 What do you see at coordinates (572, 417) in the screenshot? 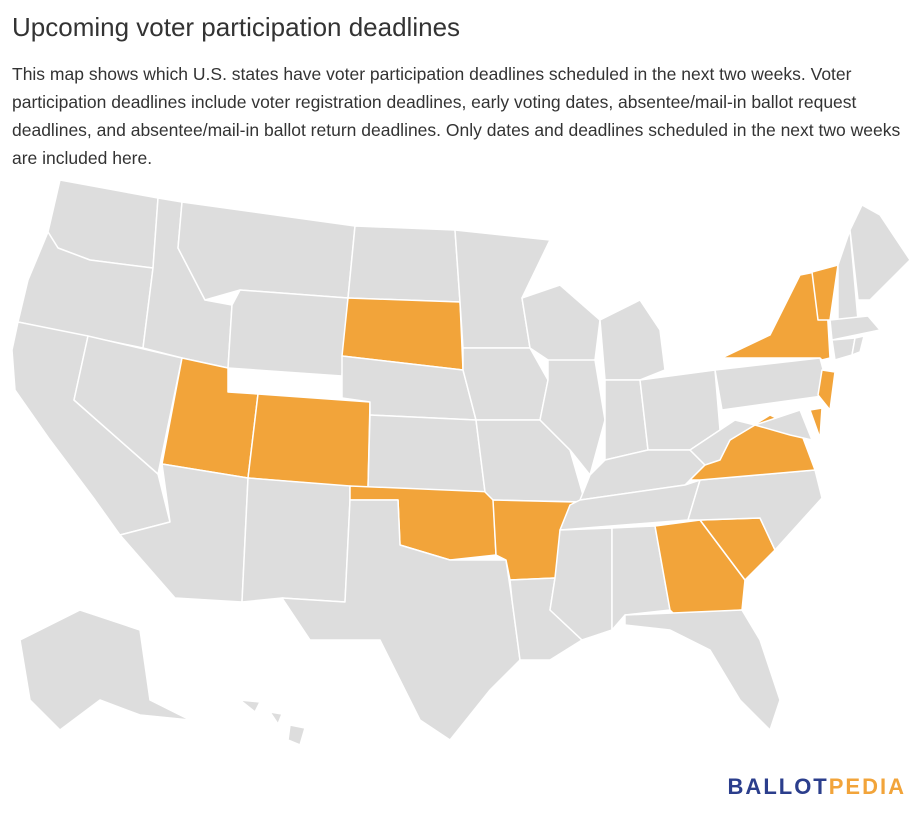
I see `state-il` at bounding box center [572, 417].